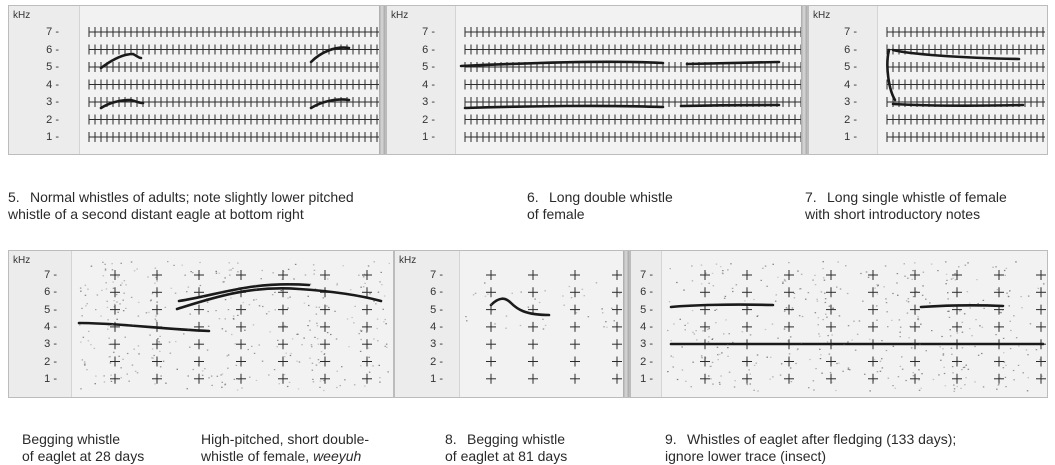 This screenshot has width=1055, height=465. I want to click on spectrogram-plot, so click(234, 84).